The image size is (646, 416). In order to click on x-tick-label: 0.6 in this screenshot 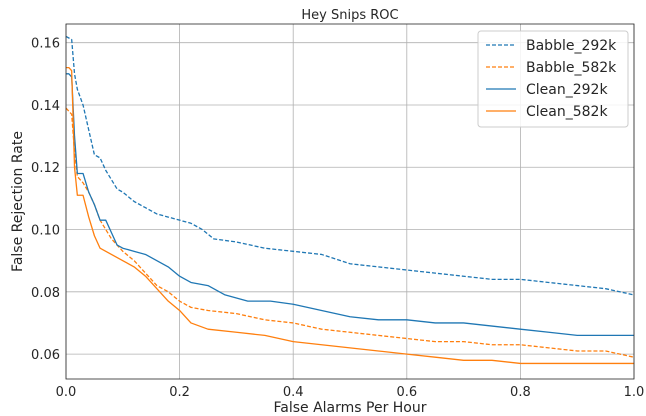, I will do `click(406, 392)`.